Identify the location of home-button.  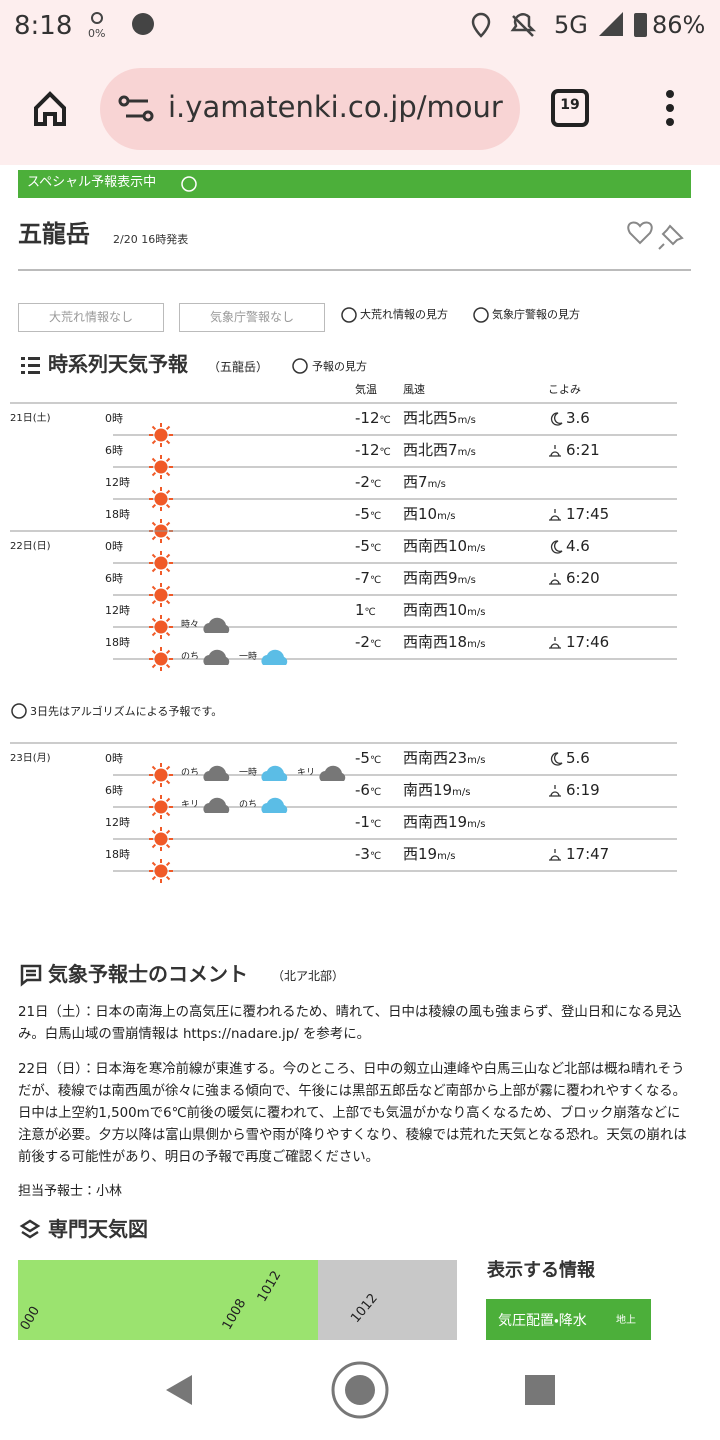
(50, 108).